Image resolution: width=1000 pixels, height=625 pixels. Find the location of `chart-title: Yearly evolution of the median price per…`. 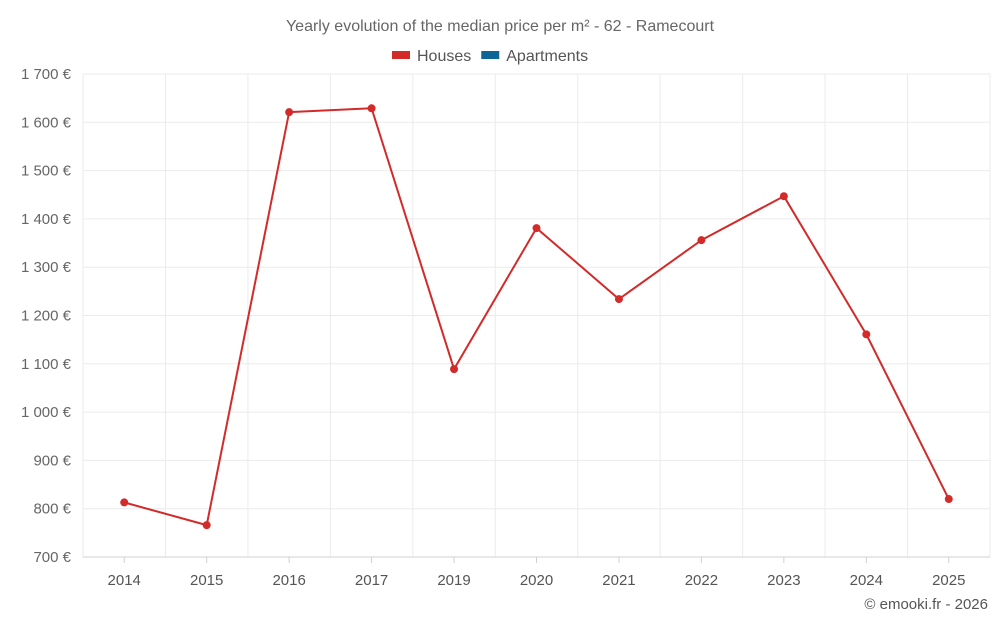

chart-title: Yearly evolution of the median price per… is located at coordinates (500, 26).